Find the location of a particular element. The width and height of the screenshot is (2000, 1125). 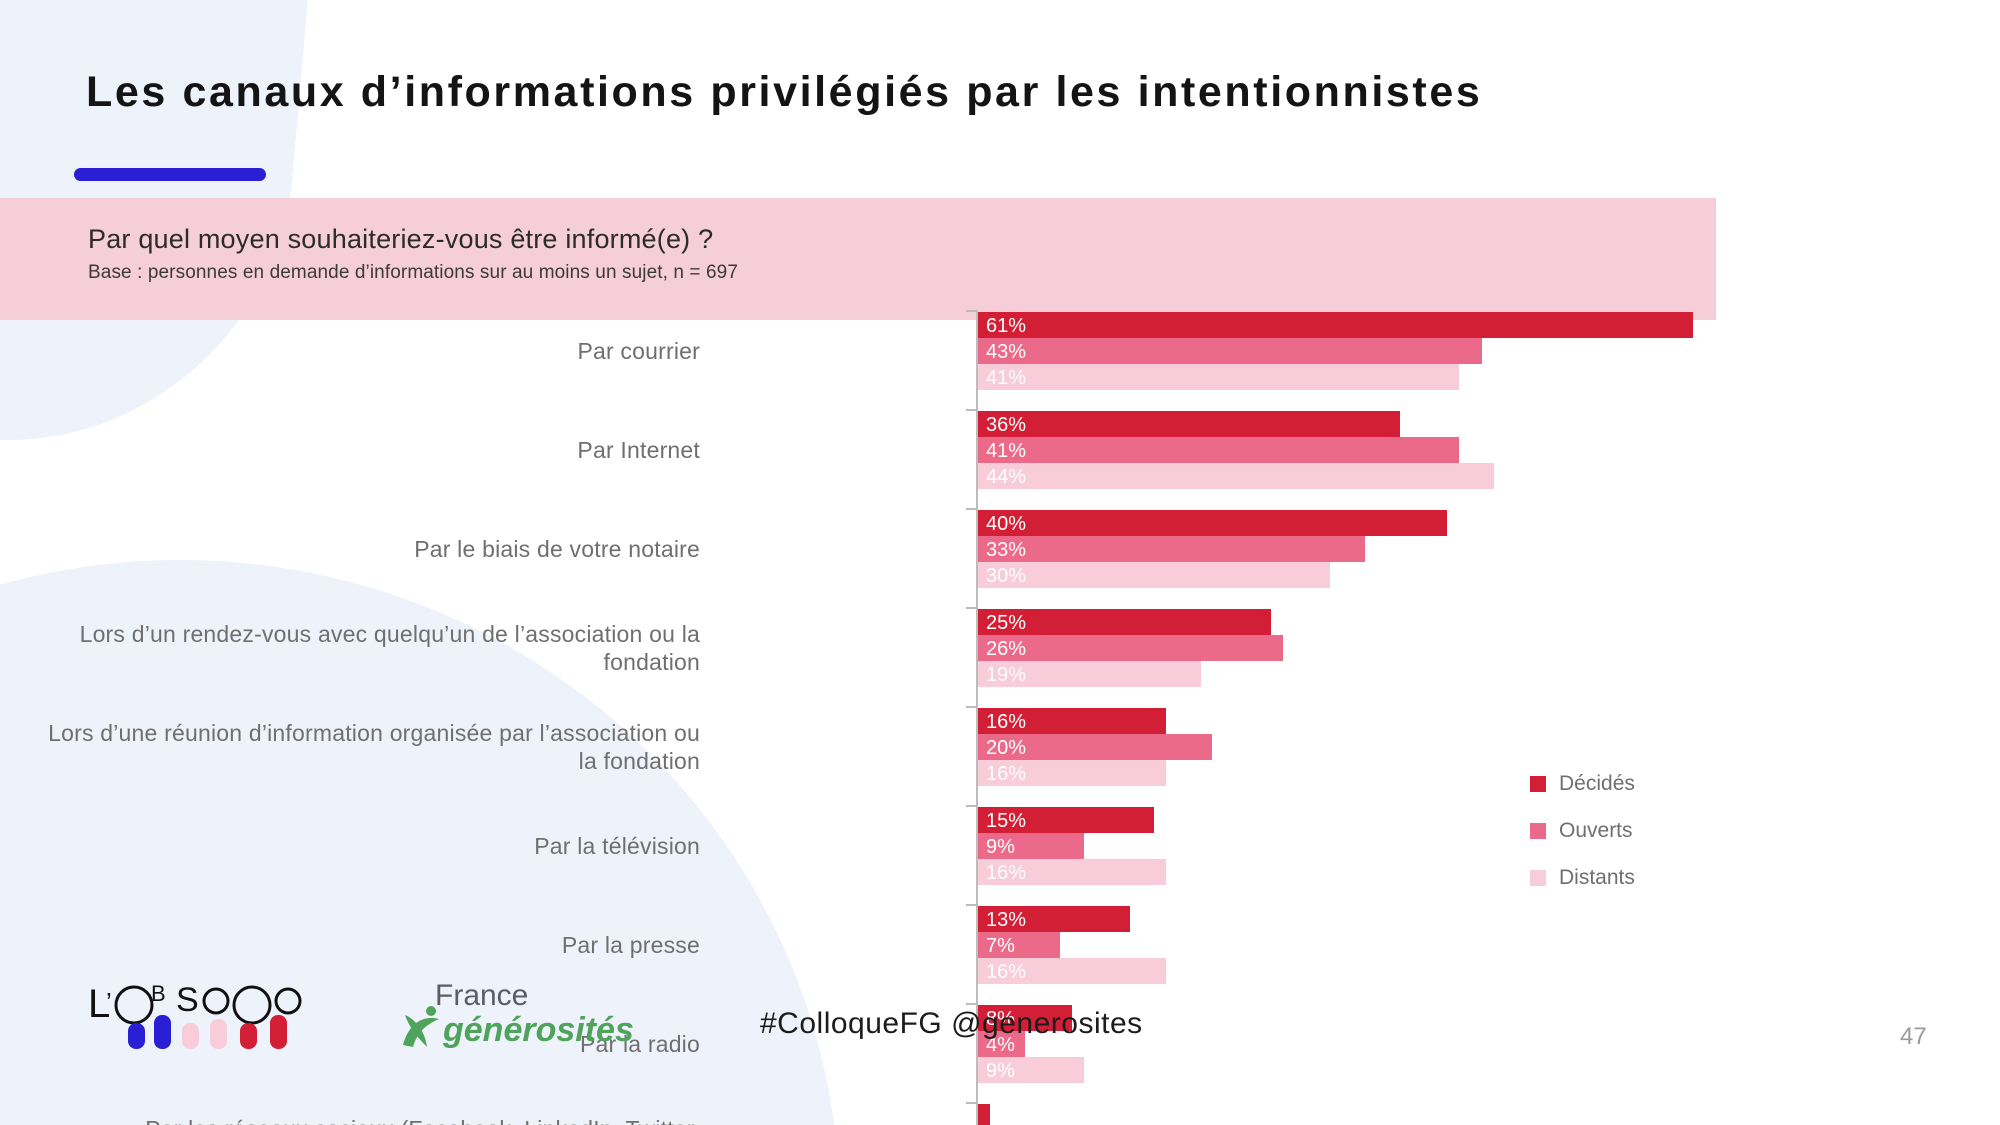

svg-text: générosités is located at coordinates (538, 1030).